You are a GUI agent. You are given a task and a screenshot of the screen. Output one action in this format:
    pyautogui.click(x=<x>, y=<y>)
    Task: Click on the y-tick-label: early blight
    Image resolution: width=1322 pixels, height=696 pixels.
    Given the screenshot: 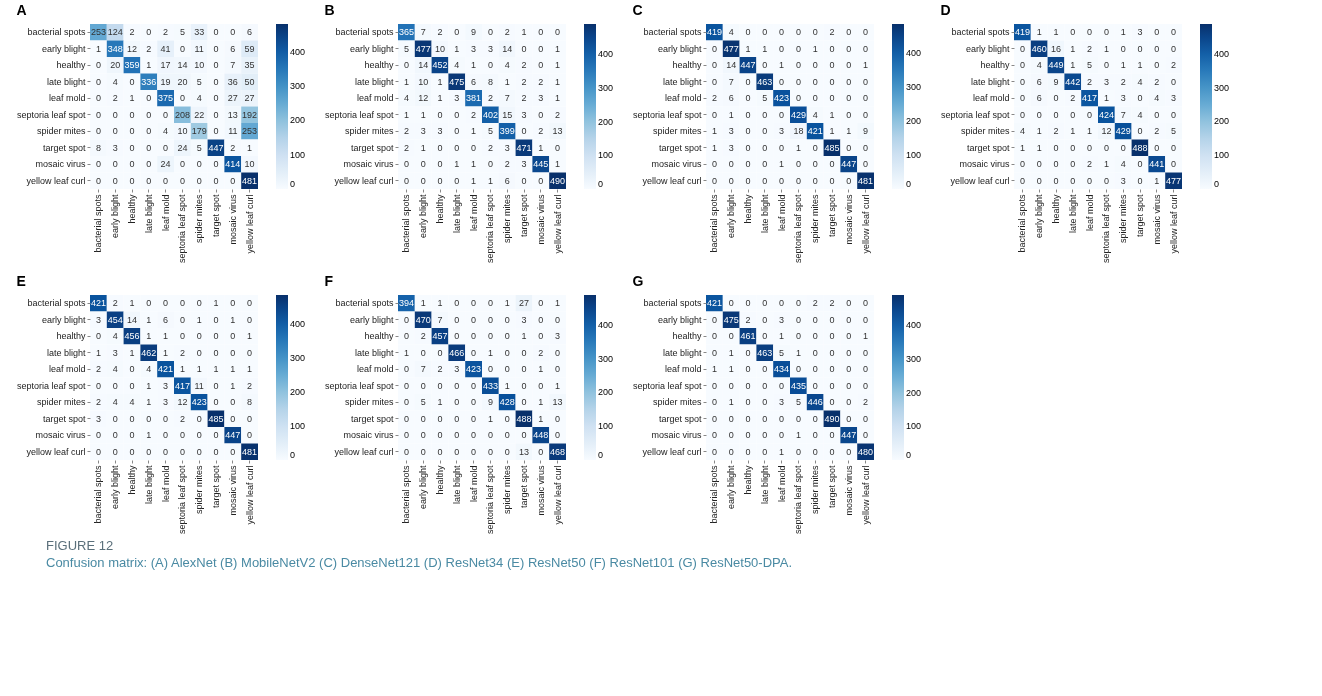 What is the action you would take?
    pyautogui.click(x=679, y=48)
    